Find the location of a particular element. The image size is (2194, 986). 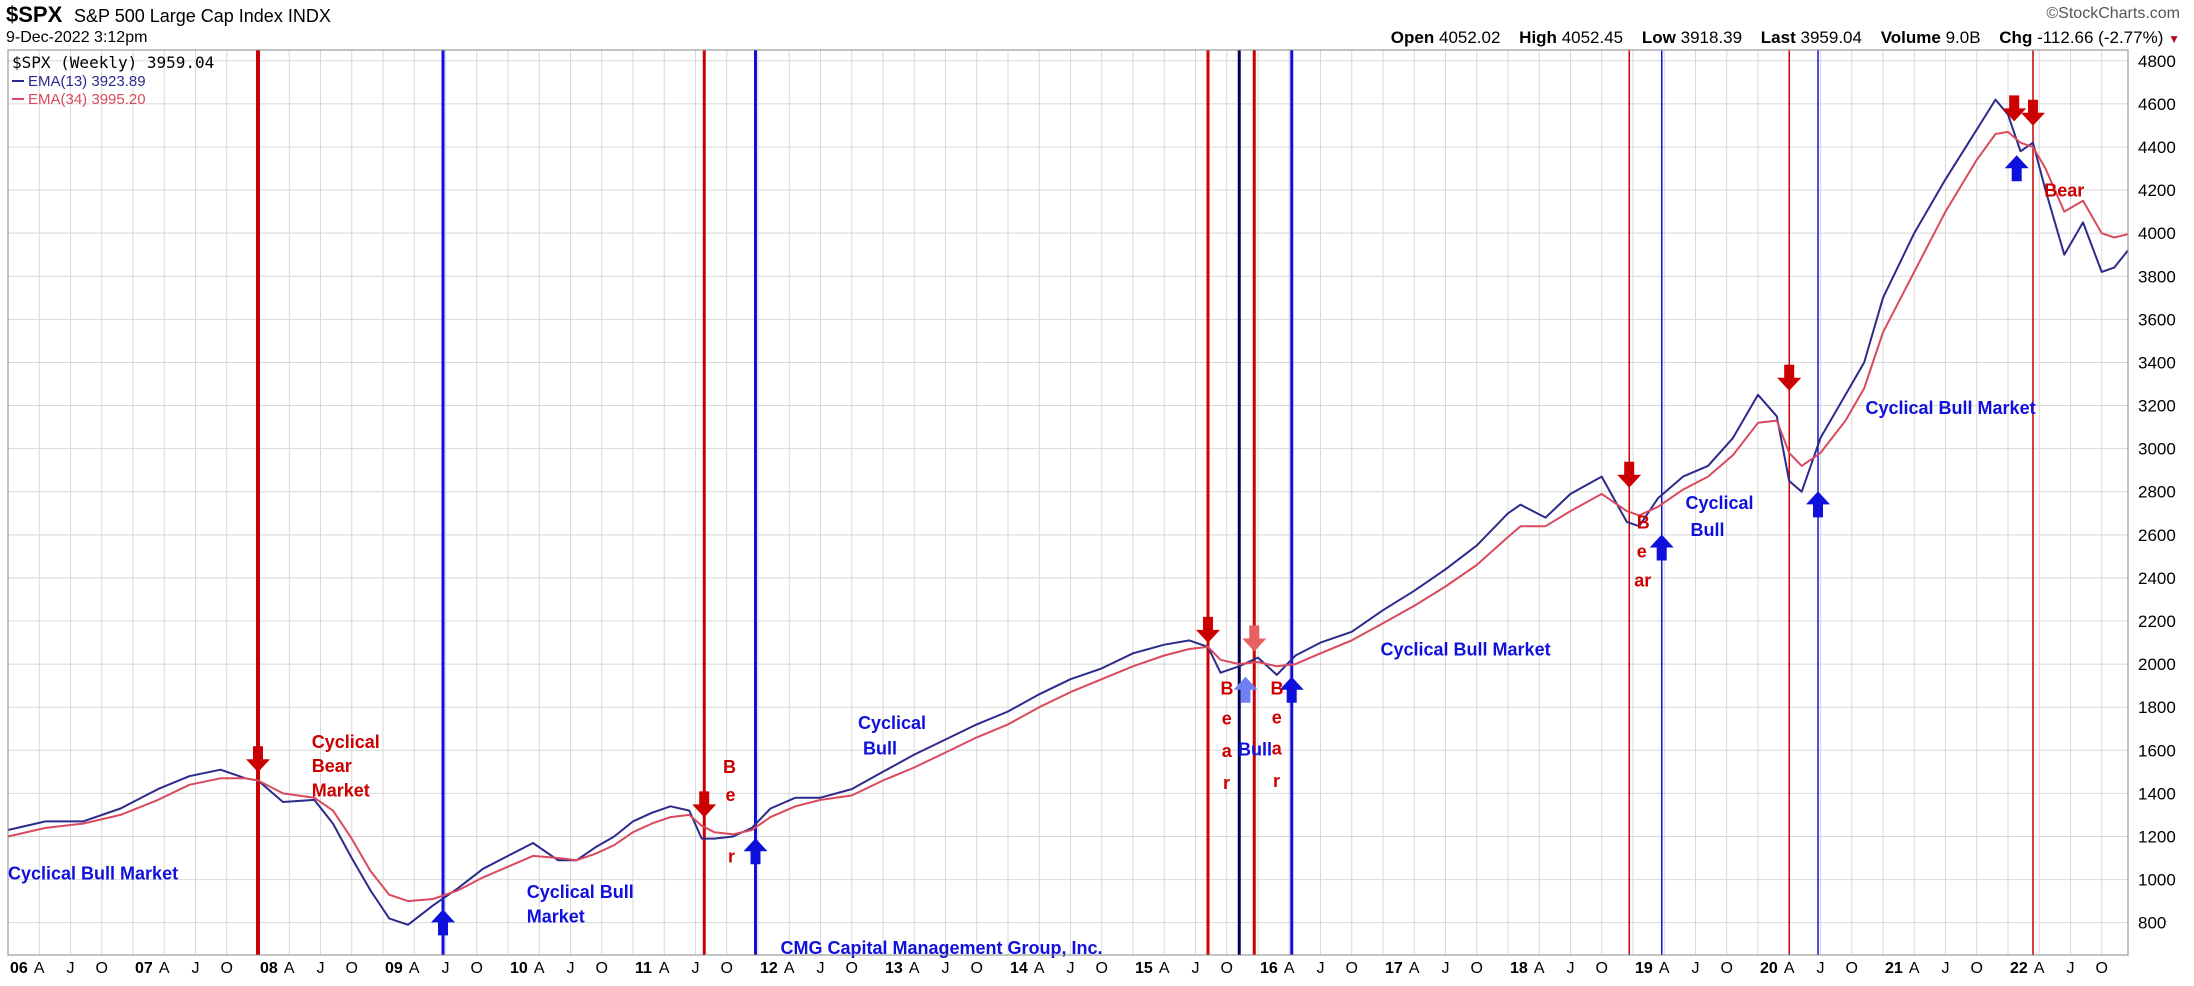

y-tick-label: 2600 is located at coordinates (2157, 535).